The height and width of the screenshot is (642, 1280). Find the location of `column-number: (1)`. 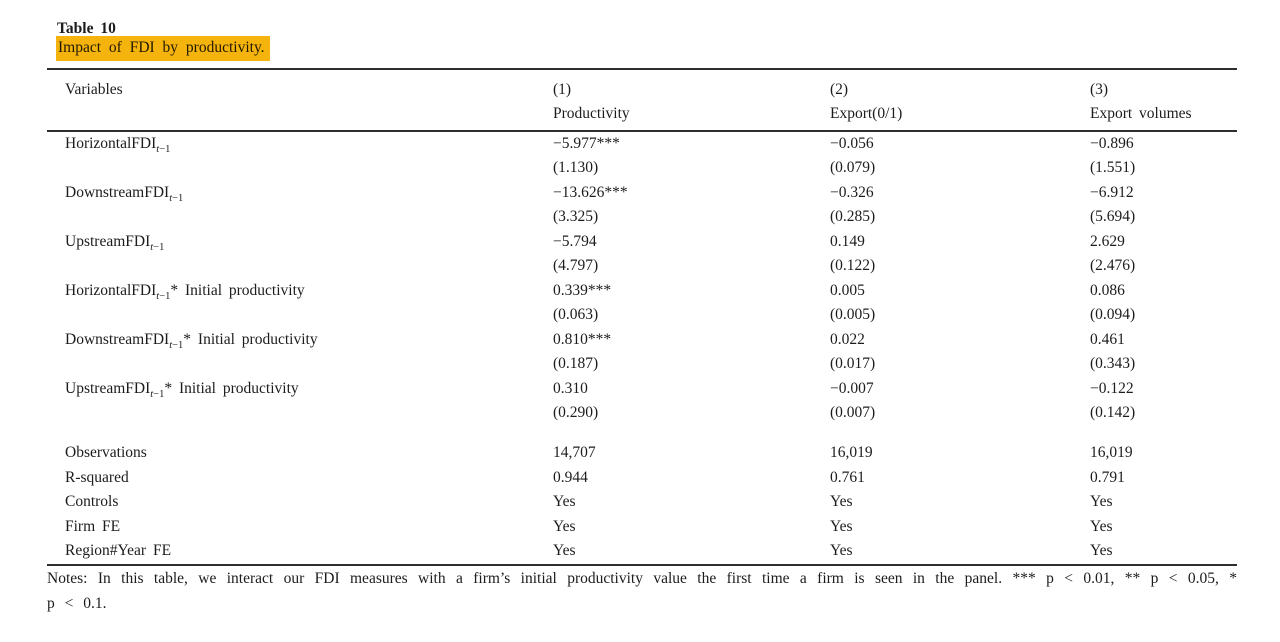

column-number: (1) is located at coordinates (562, 89).